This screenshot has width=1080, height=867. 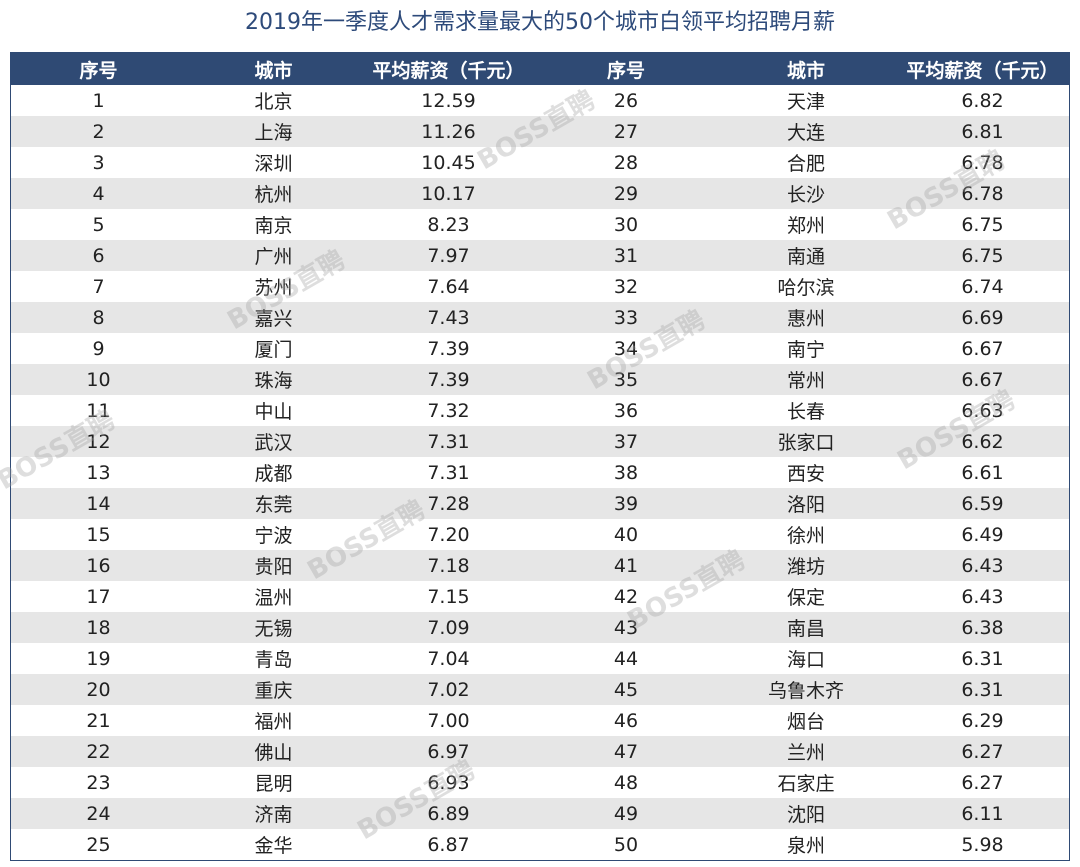 I want to click on table-cell: 福州, so click(x=273, y=722).